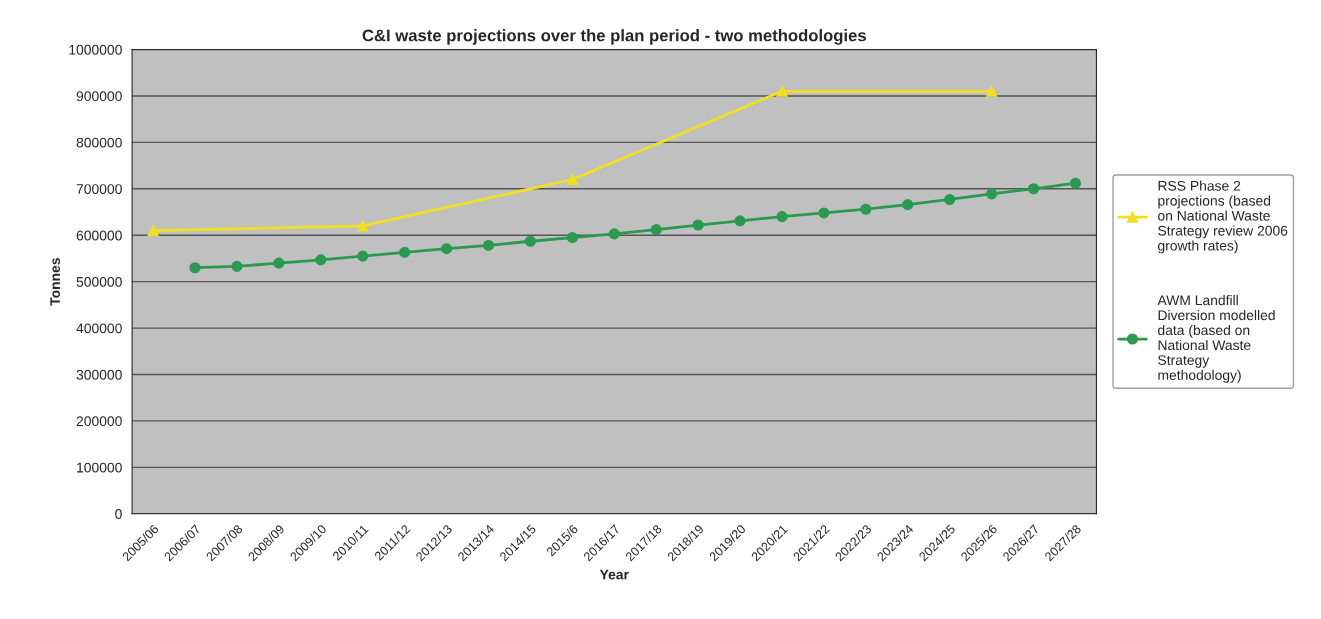 Image resolution: width=1321 pixels, height=619 pixels. What do you see at coordinates (99, 96) in the screenshot?
I see `y-tick-label: 900000` at bounding box center [99, 96].